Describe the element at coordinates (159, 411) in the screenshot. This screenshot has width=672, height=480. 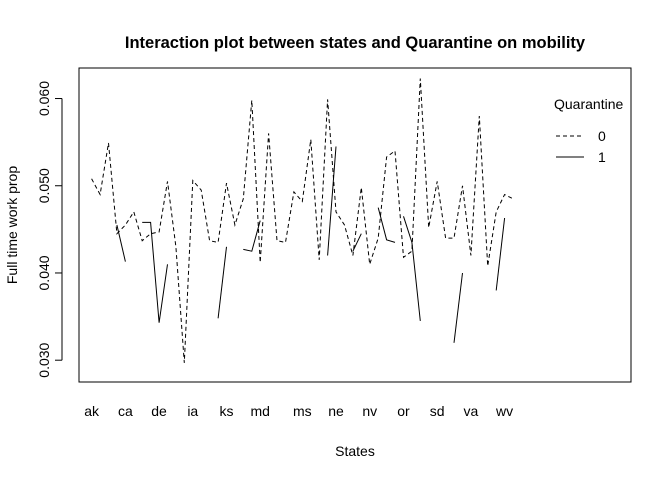
I see `x-tick-label: de` at that location.